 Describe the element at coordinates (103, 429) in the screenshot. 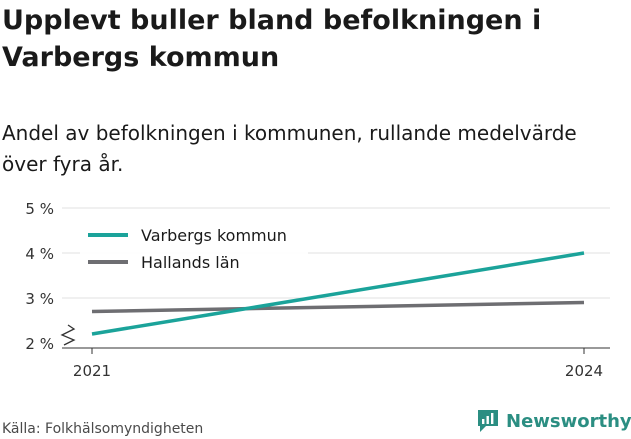

I see `source-note: Källa: Folkhälsomyndigheten` at that location.